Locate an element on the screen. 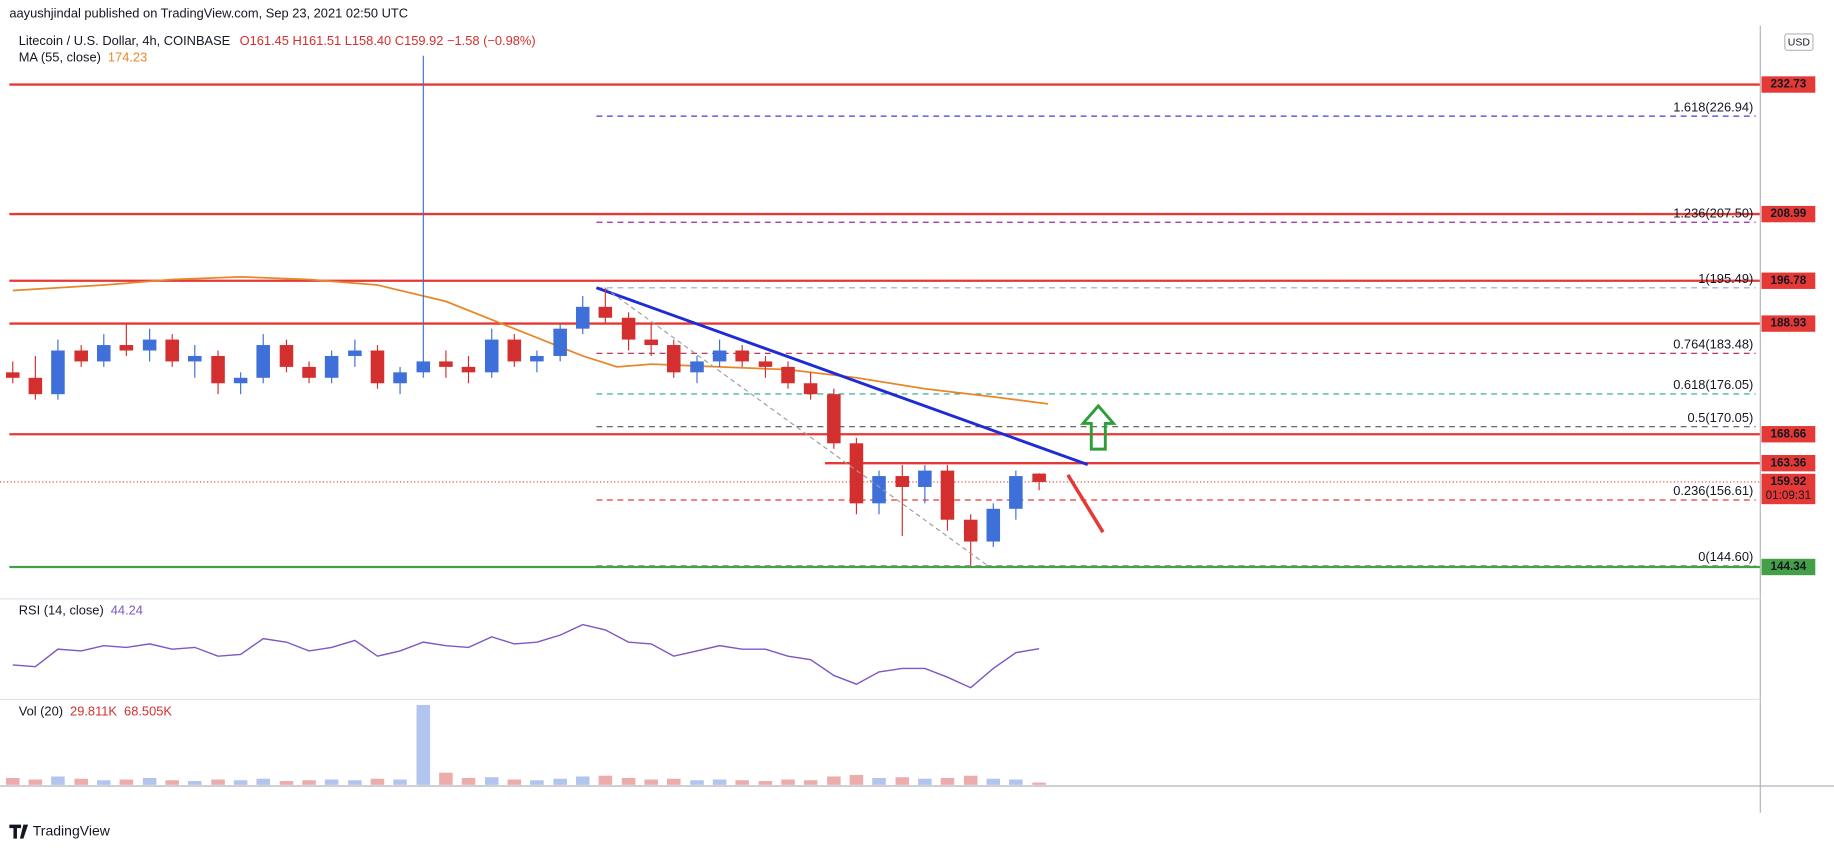 The image size is (1834, 848). currency-box is located at coordinates (1799, 42).